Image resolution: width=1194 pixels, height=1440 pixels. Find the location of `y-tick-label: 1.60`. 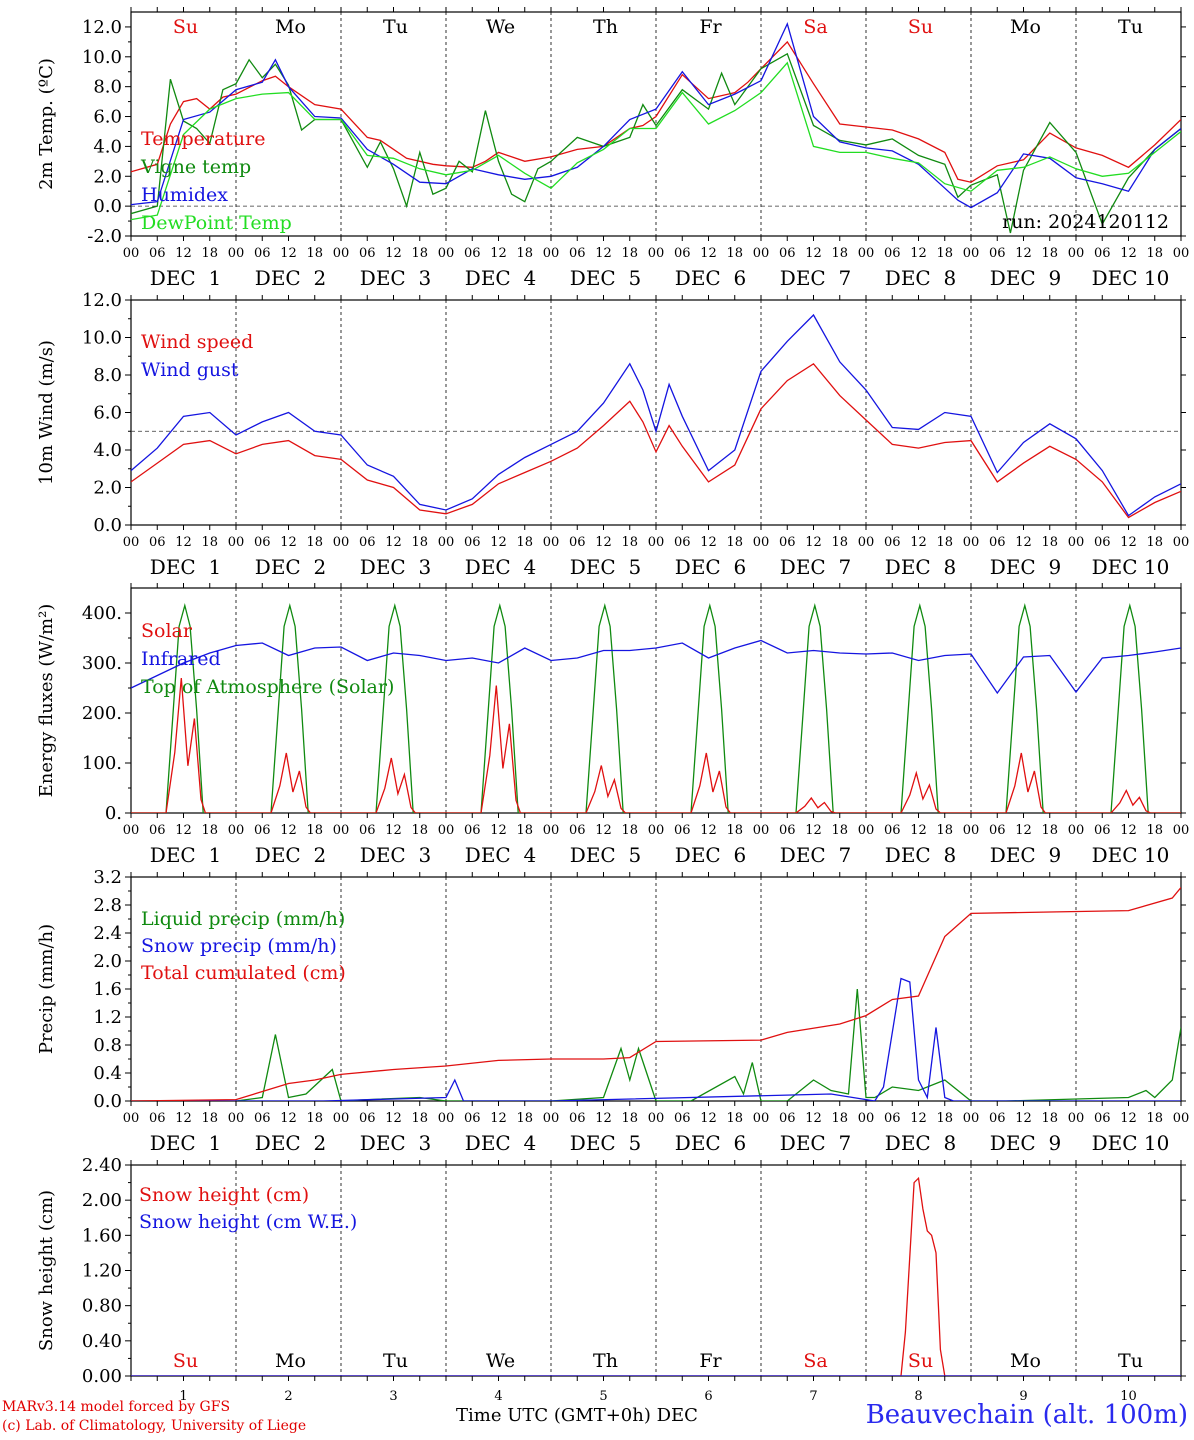

y-tick-label: 1.60 is located at coordinates (102, 1235).